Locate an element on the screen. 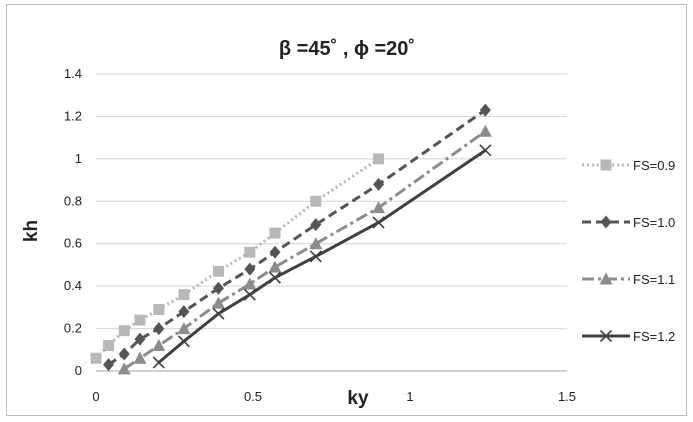  legend-label: FS=1.0 is located at coordinates (654, 222).